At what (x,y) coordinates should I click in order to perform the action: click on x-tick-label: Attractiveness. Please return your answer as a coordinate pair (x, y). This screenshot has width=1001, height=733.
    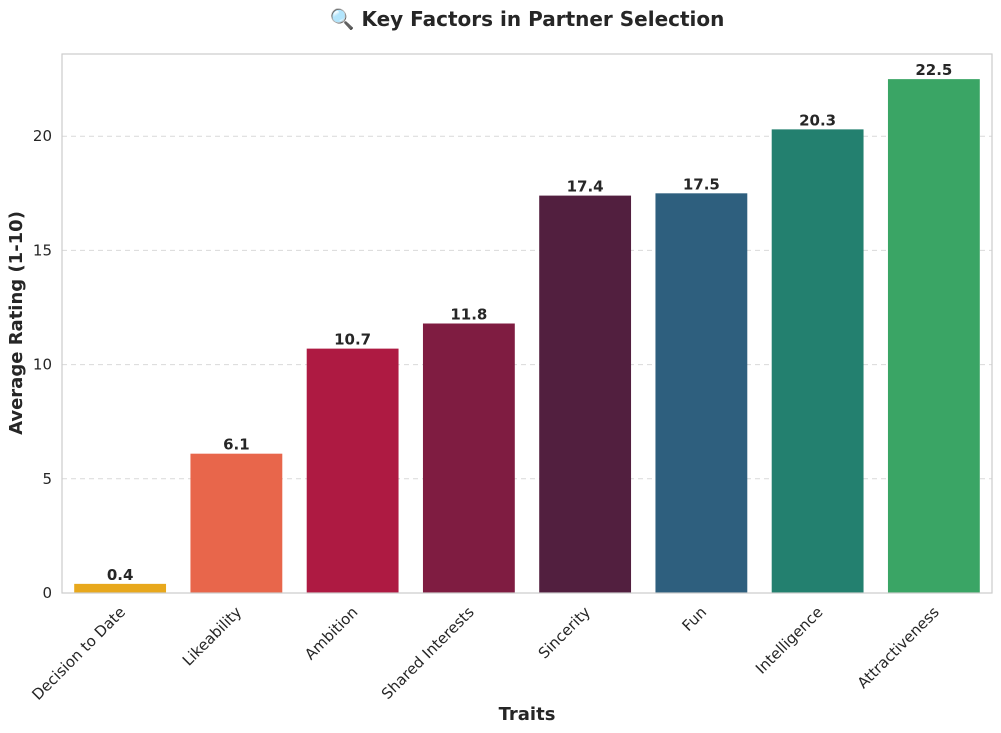
    Looking at the image, I should click on (898, 647).